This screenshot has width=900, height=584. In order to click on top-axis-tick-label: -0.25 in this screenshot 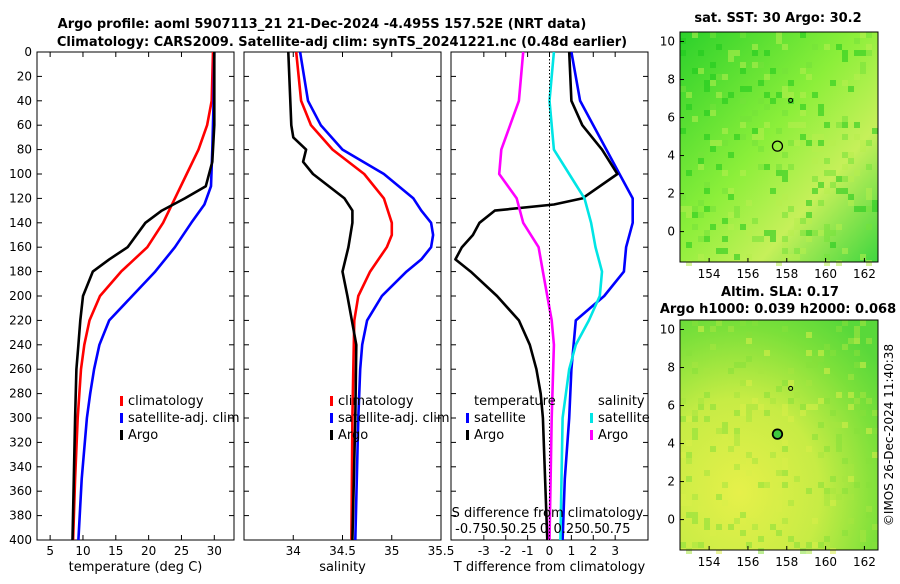, I will do `click(520, 529)`.